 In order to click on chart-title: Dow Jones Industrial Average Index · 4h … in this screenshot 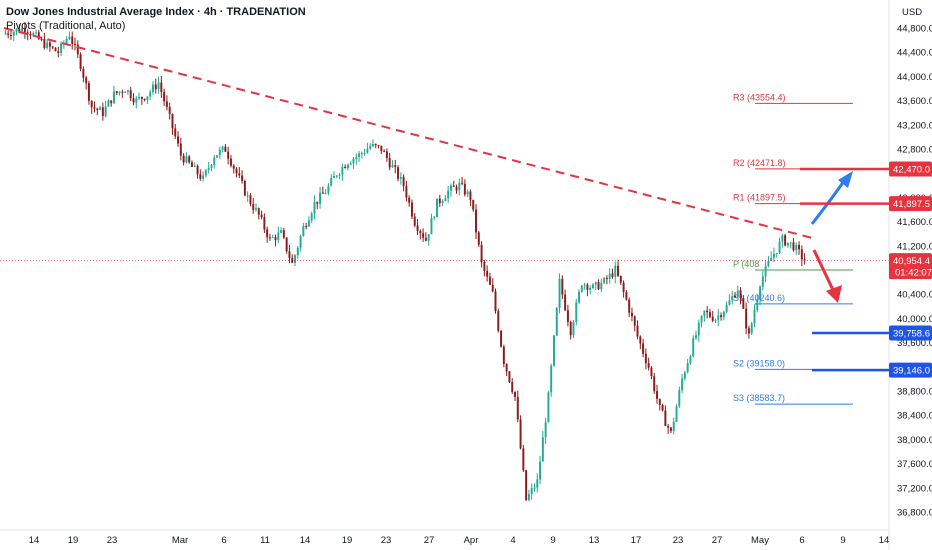, I will do `click(156, 12)`.